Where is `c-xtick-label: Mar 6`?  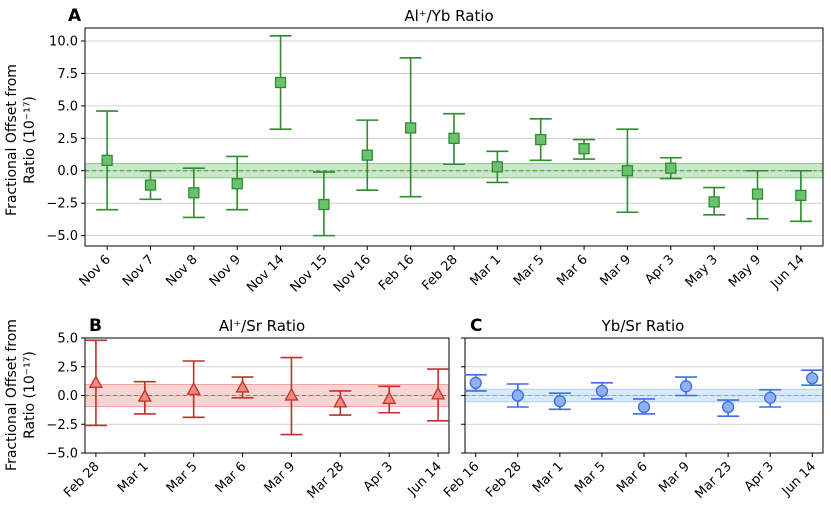 c-xtick-label: Mar 6 is located at coordinates (632, 477).